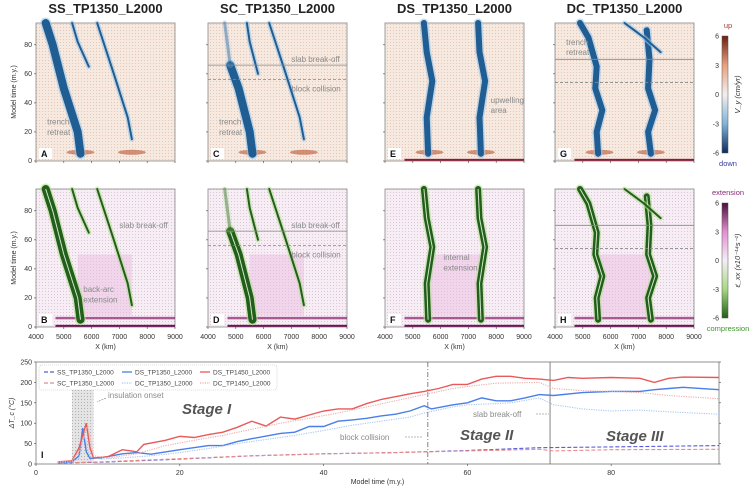 This screenshot has height=497, width=751. I want to click on colorbar-bottom-label: down, so click(728, 163).